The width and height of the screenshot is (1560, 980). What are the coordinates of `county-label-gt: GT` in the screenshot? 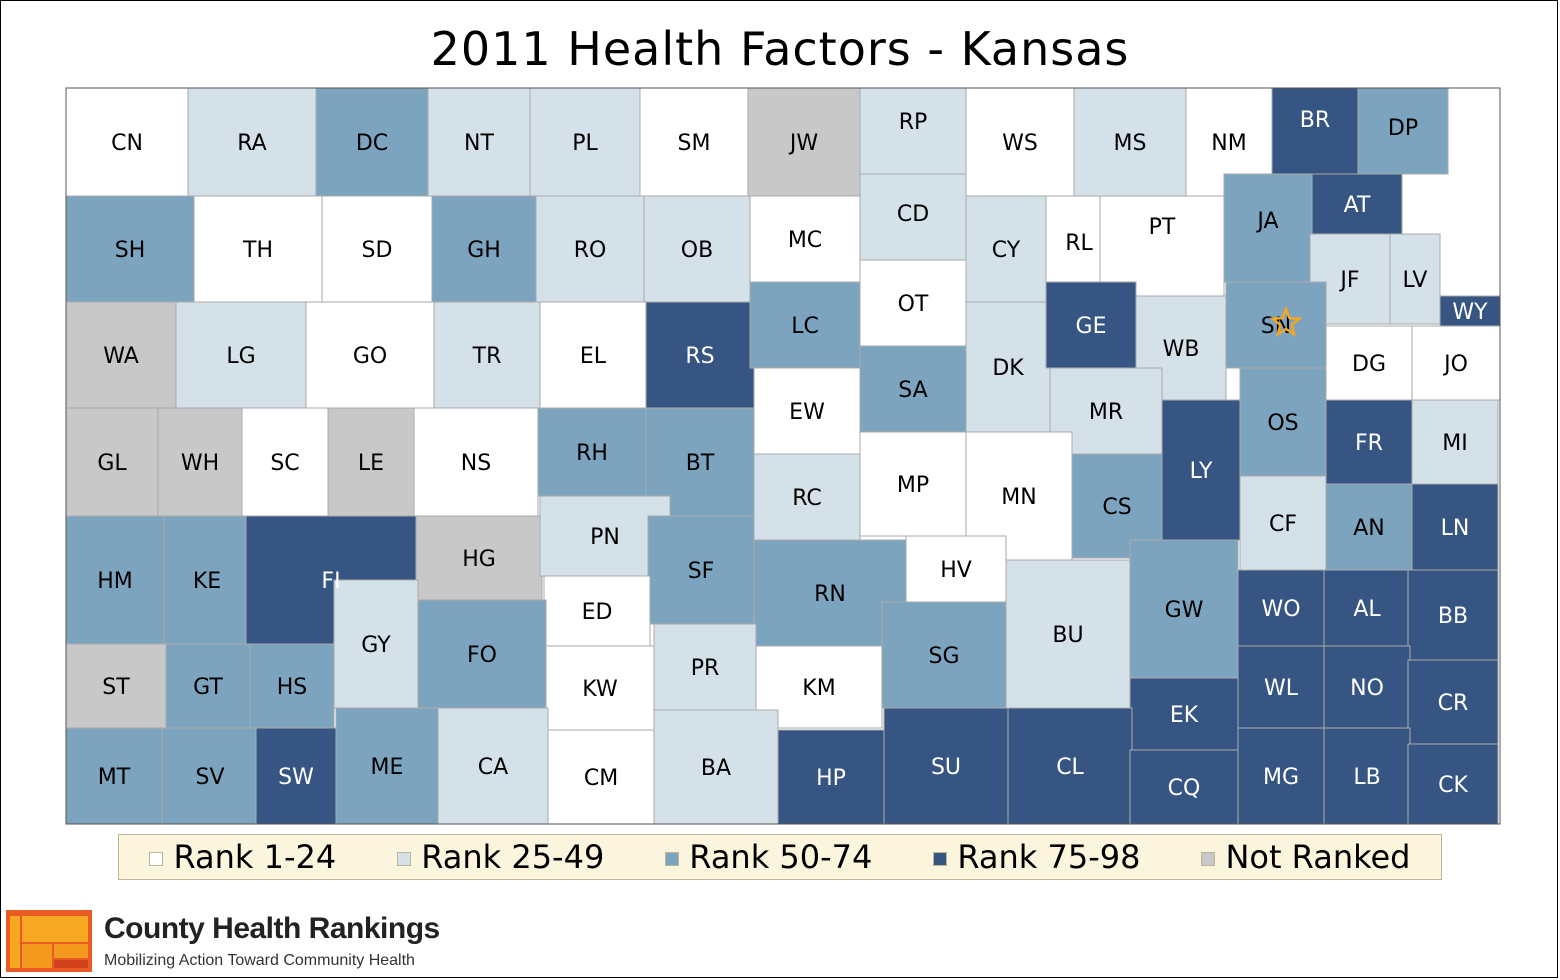 It's located at (208, 687).